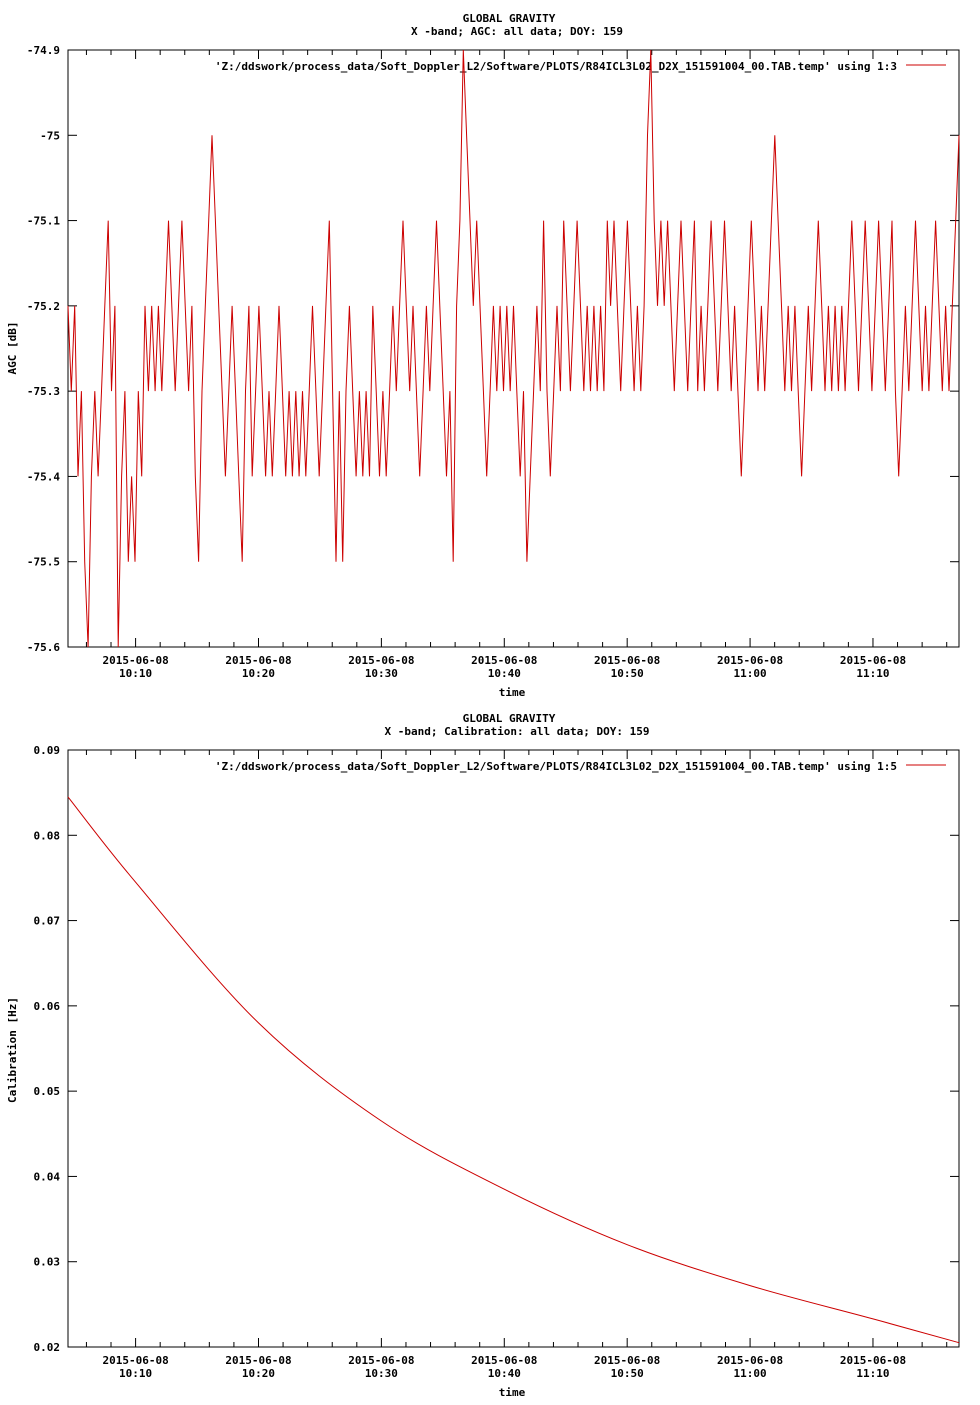 The width and height of the screenshot is (980, 1405). Describe the element at coordinates (750, 1373) in the screenshot. I see `calibration-x-tick-time: 11:00` at that location.